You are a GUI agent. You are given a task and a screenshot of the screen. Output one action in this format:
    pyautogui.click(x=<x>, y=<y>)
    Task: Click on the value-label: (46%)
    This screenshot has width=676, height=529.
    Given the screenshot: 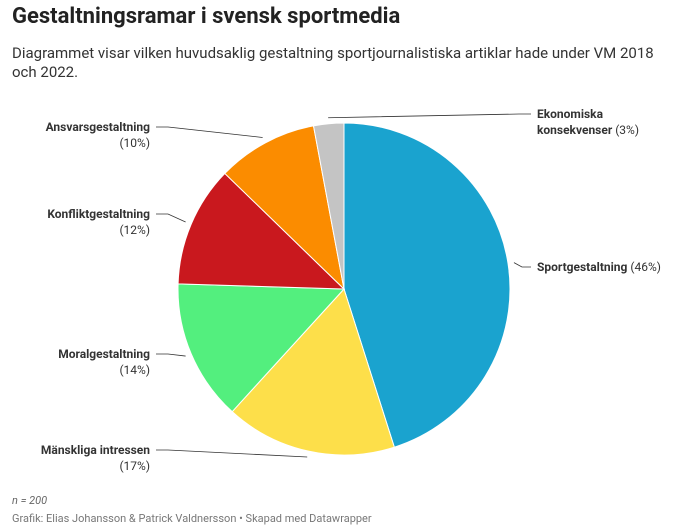 What is the action you would take?
    pyautogui.click(x=645, y=267)
    